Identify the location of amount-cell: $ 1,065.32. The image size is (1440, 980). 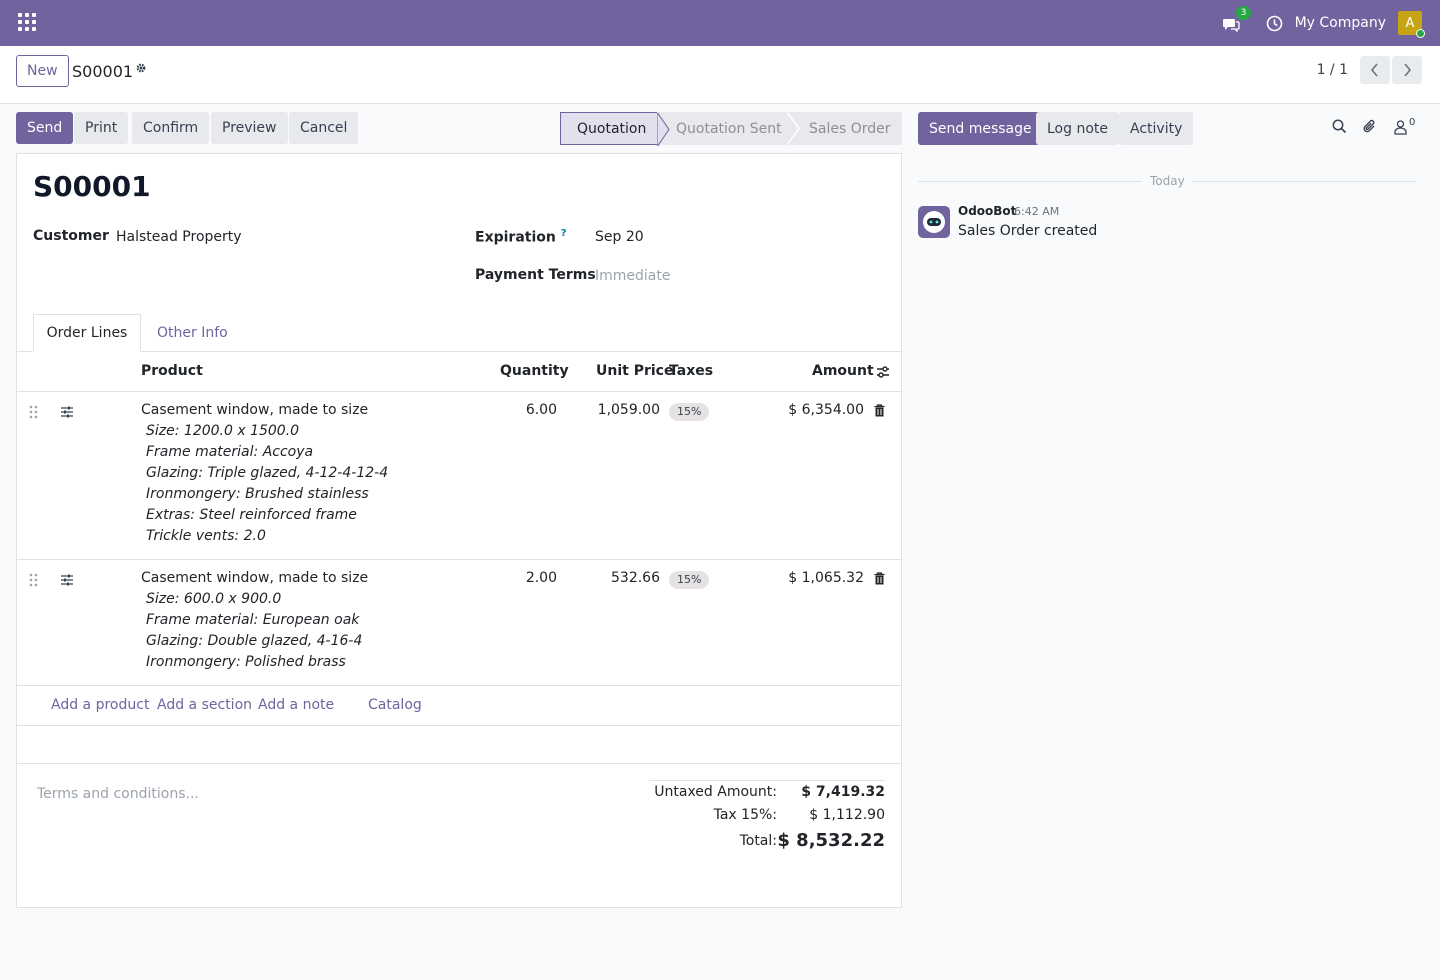
(826, 578).